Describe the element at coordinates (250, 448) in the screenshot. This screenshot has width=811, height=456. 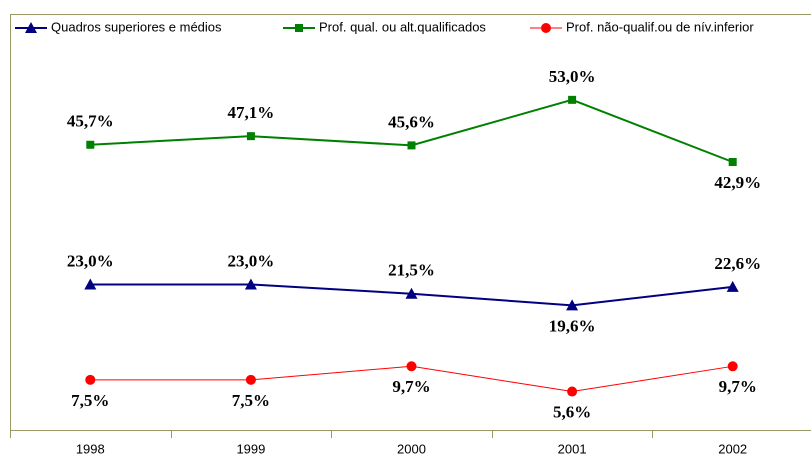
I see `x-tick-label: 1999` at that location.